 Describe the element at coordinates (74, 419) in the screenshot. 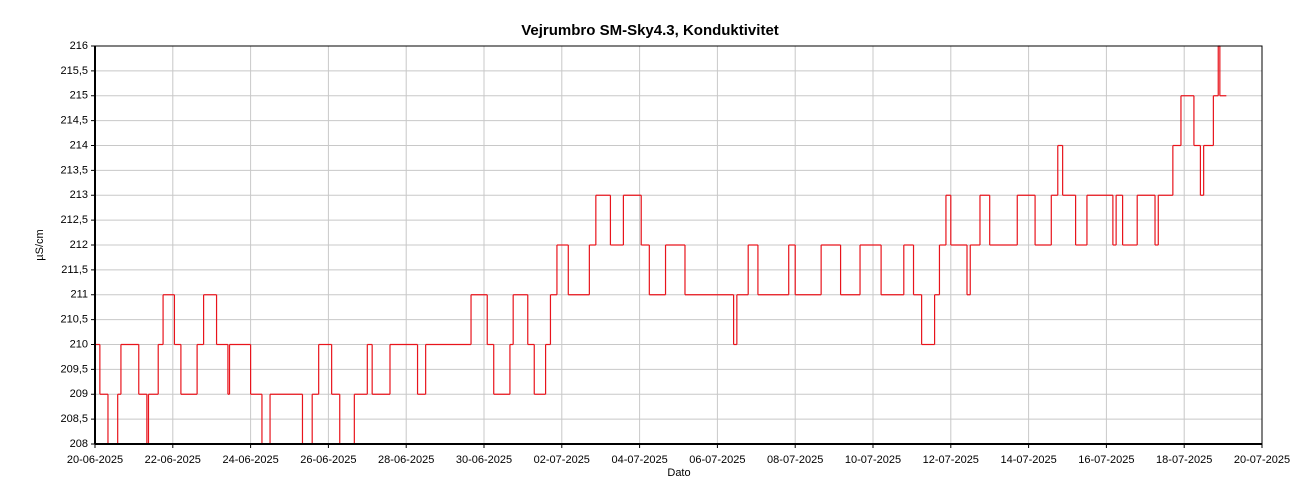

I see `y-tick-label: 208,5` at that location.